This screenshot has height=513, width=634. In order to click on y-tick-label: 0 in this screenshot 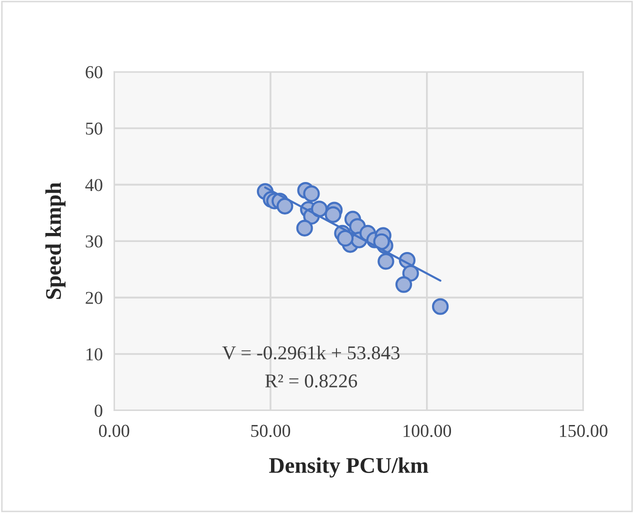, I will do `click(98, 410)`.